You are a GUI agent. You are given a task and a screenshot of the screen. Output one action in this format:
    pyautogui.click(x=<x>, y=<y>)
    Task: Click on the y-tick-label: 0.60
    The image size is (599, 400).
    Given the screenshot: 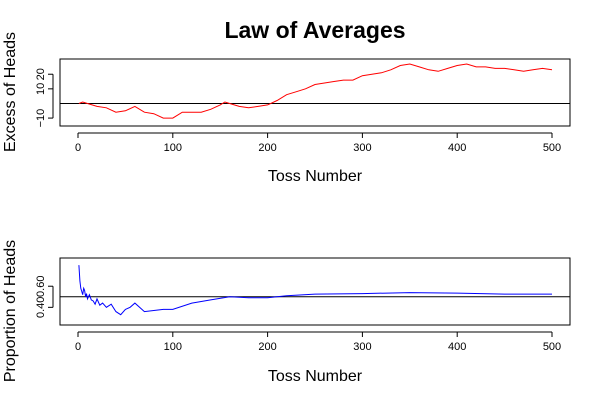 What is the action you would take?
    pyautogui.click(x=41, y=286)
    